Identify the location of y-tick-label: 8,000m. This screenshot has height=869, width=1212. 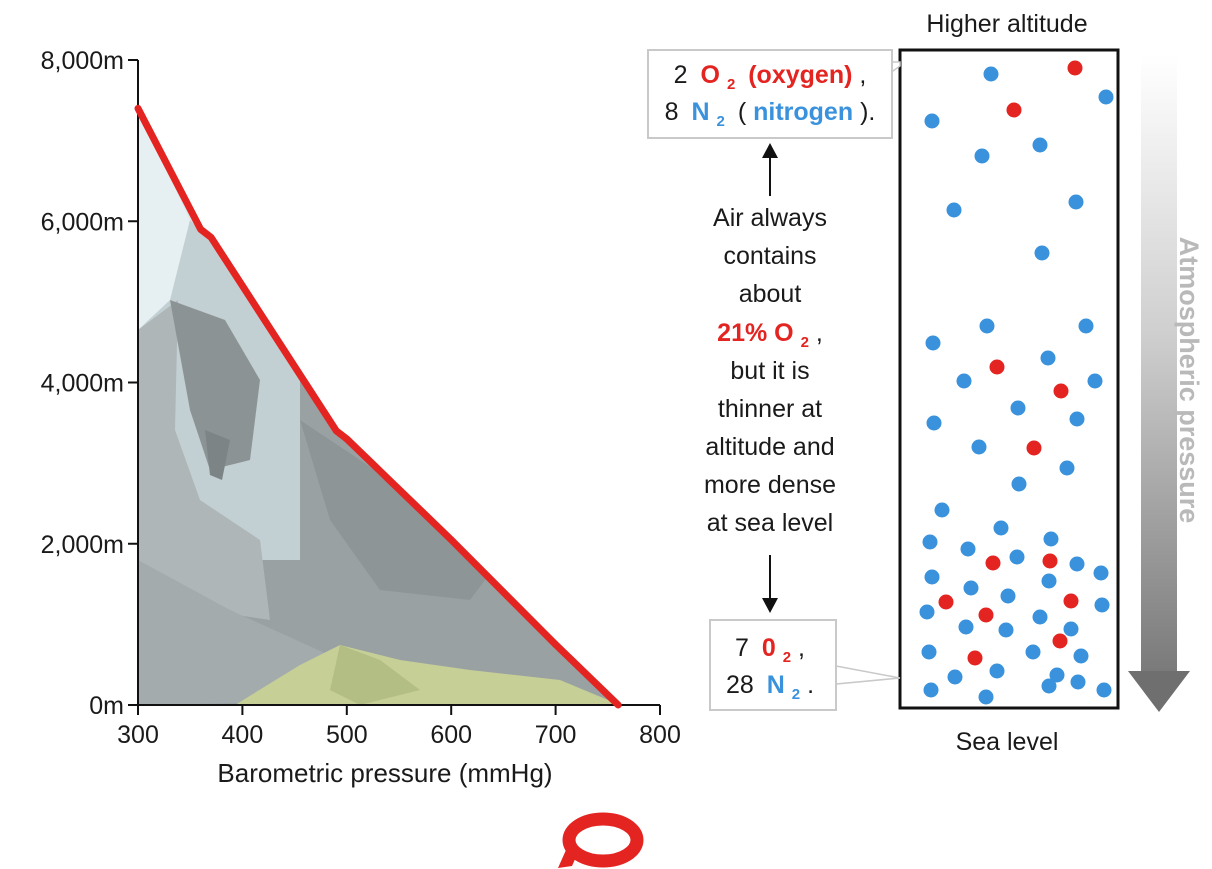
(82, 61).